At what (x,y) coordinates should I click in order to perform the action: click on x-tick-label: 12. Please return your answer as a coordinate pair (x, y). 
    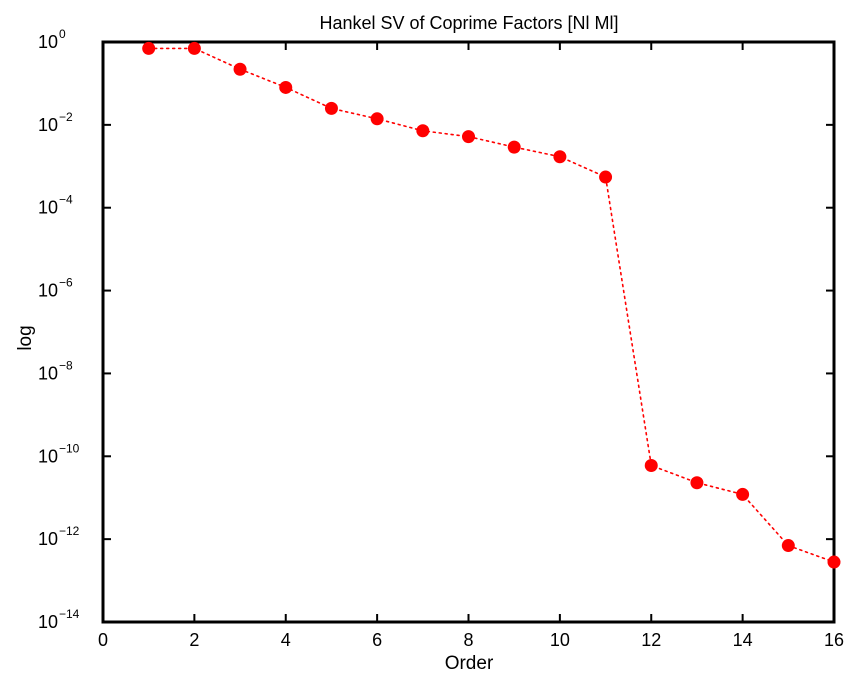
    Looking at the image, I should click on (651, 640).